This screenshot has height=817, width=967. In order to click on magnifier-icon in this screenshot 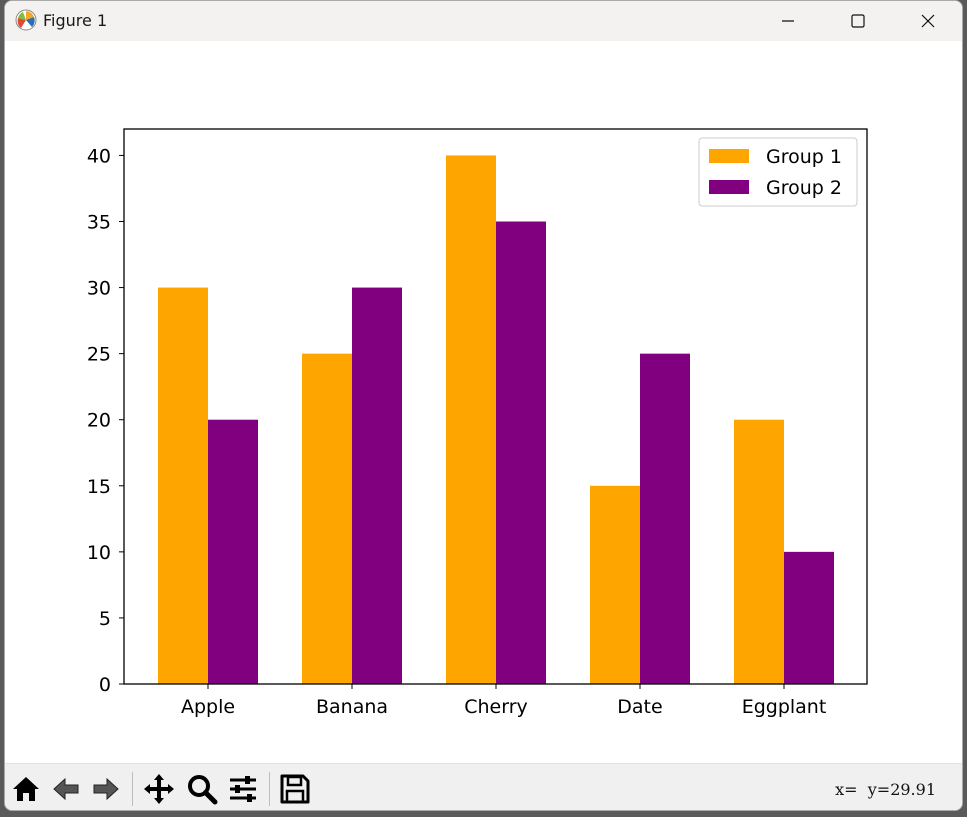, I will do `click(203, 790)`.